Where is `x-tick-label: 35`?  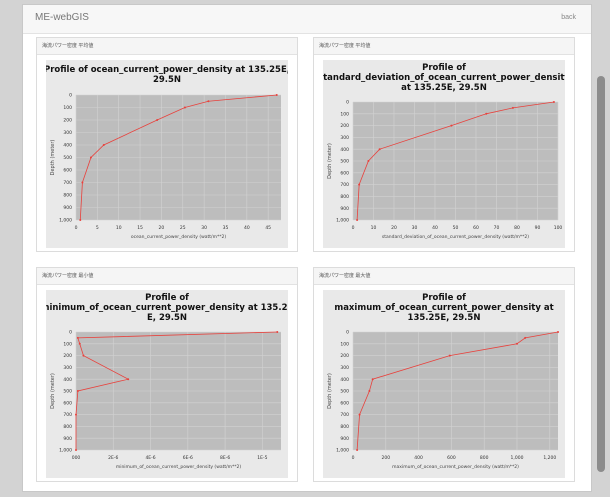
x-tick-label: 35 is located at coordinates (226, 228).